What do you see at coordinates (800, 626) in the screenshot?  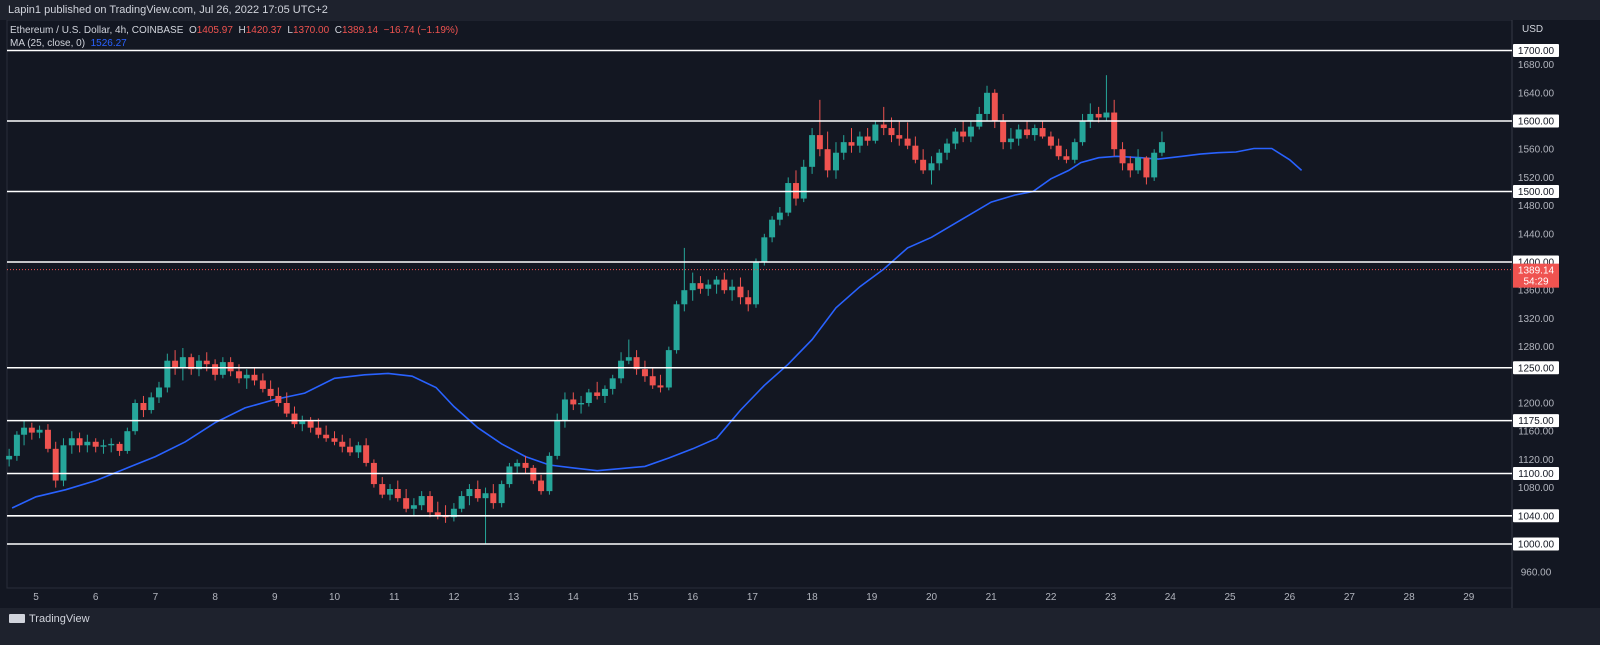 I see `bottom-bar` at bounding box center [800, 626].